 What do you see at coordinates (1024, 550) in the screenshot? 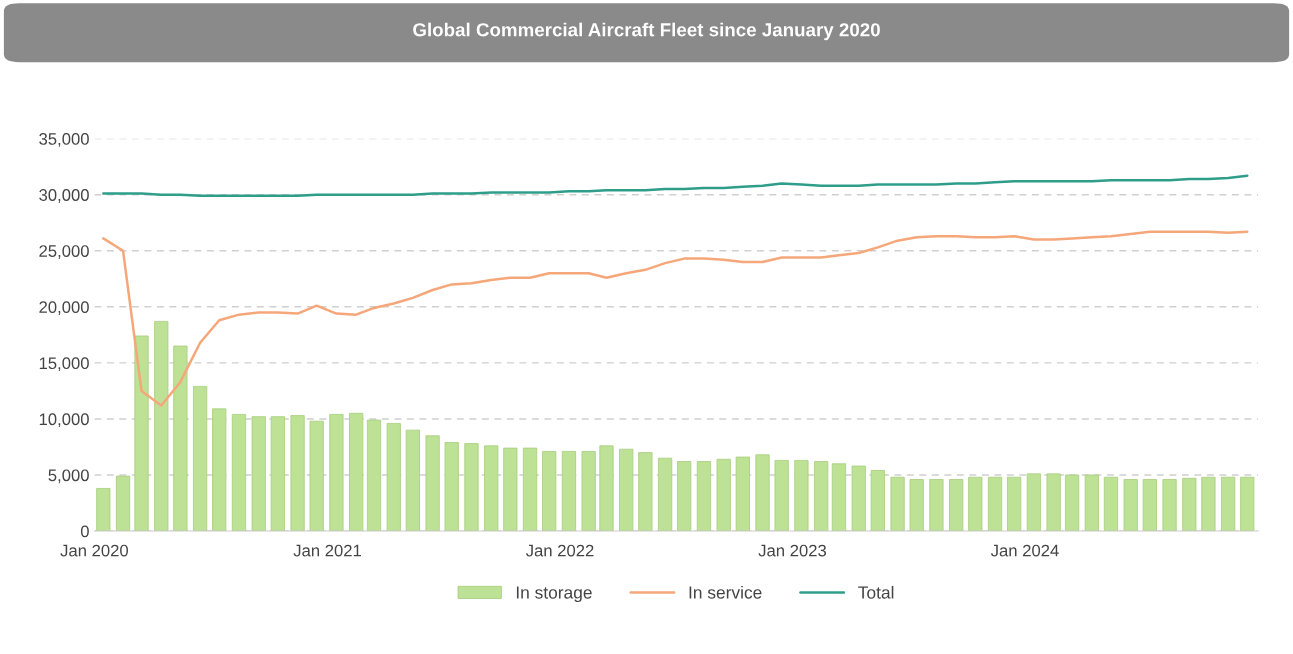
I see `x-tick-label: Jan 2024` at bounding box center [1024, 550].